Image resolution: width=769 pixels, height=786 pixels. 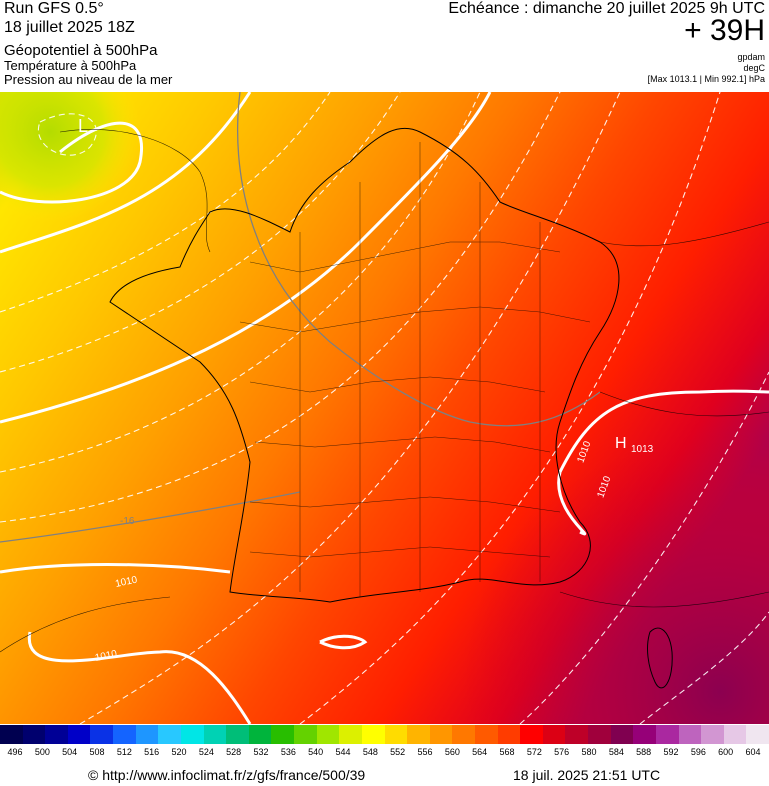 What do you see at coordinates (589, 752) in the screenshot?
I see `color-scale-label: 580` at bounding box center [589, 752].